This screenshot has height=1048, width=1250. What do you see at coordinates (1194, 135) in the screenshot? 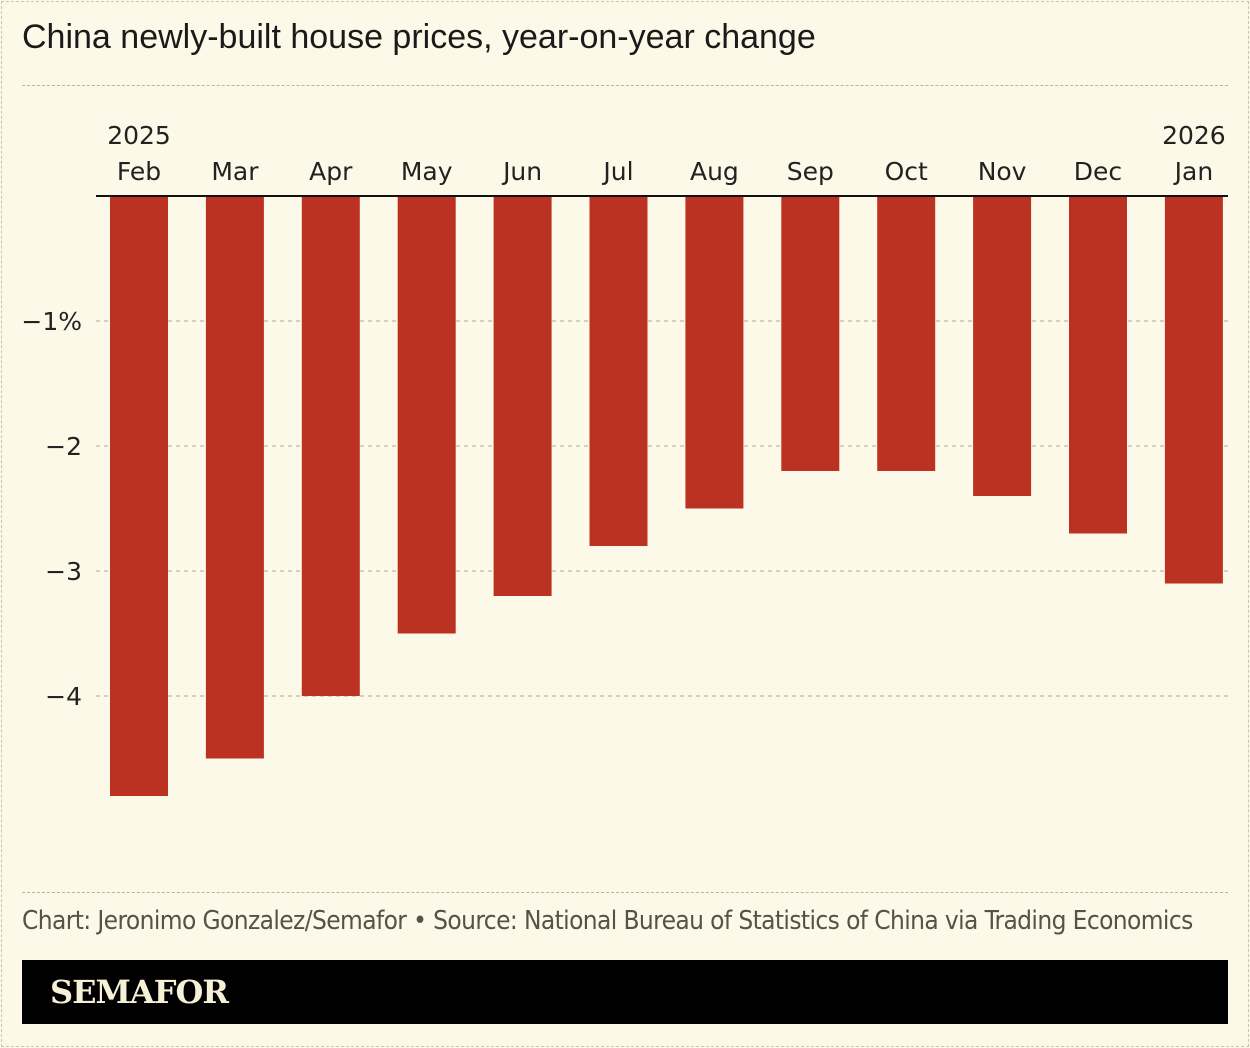
I see `year-label: 2026` at bounding box center [1194, 135].